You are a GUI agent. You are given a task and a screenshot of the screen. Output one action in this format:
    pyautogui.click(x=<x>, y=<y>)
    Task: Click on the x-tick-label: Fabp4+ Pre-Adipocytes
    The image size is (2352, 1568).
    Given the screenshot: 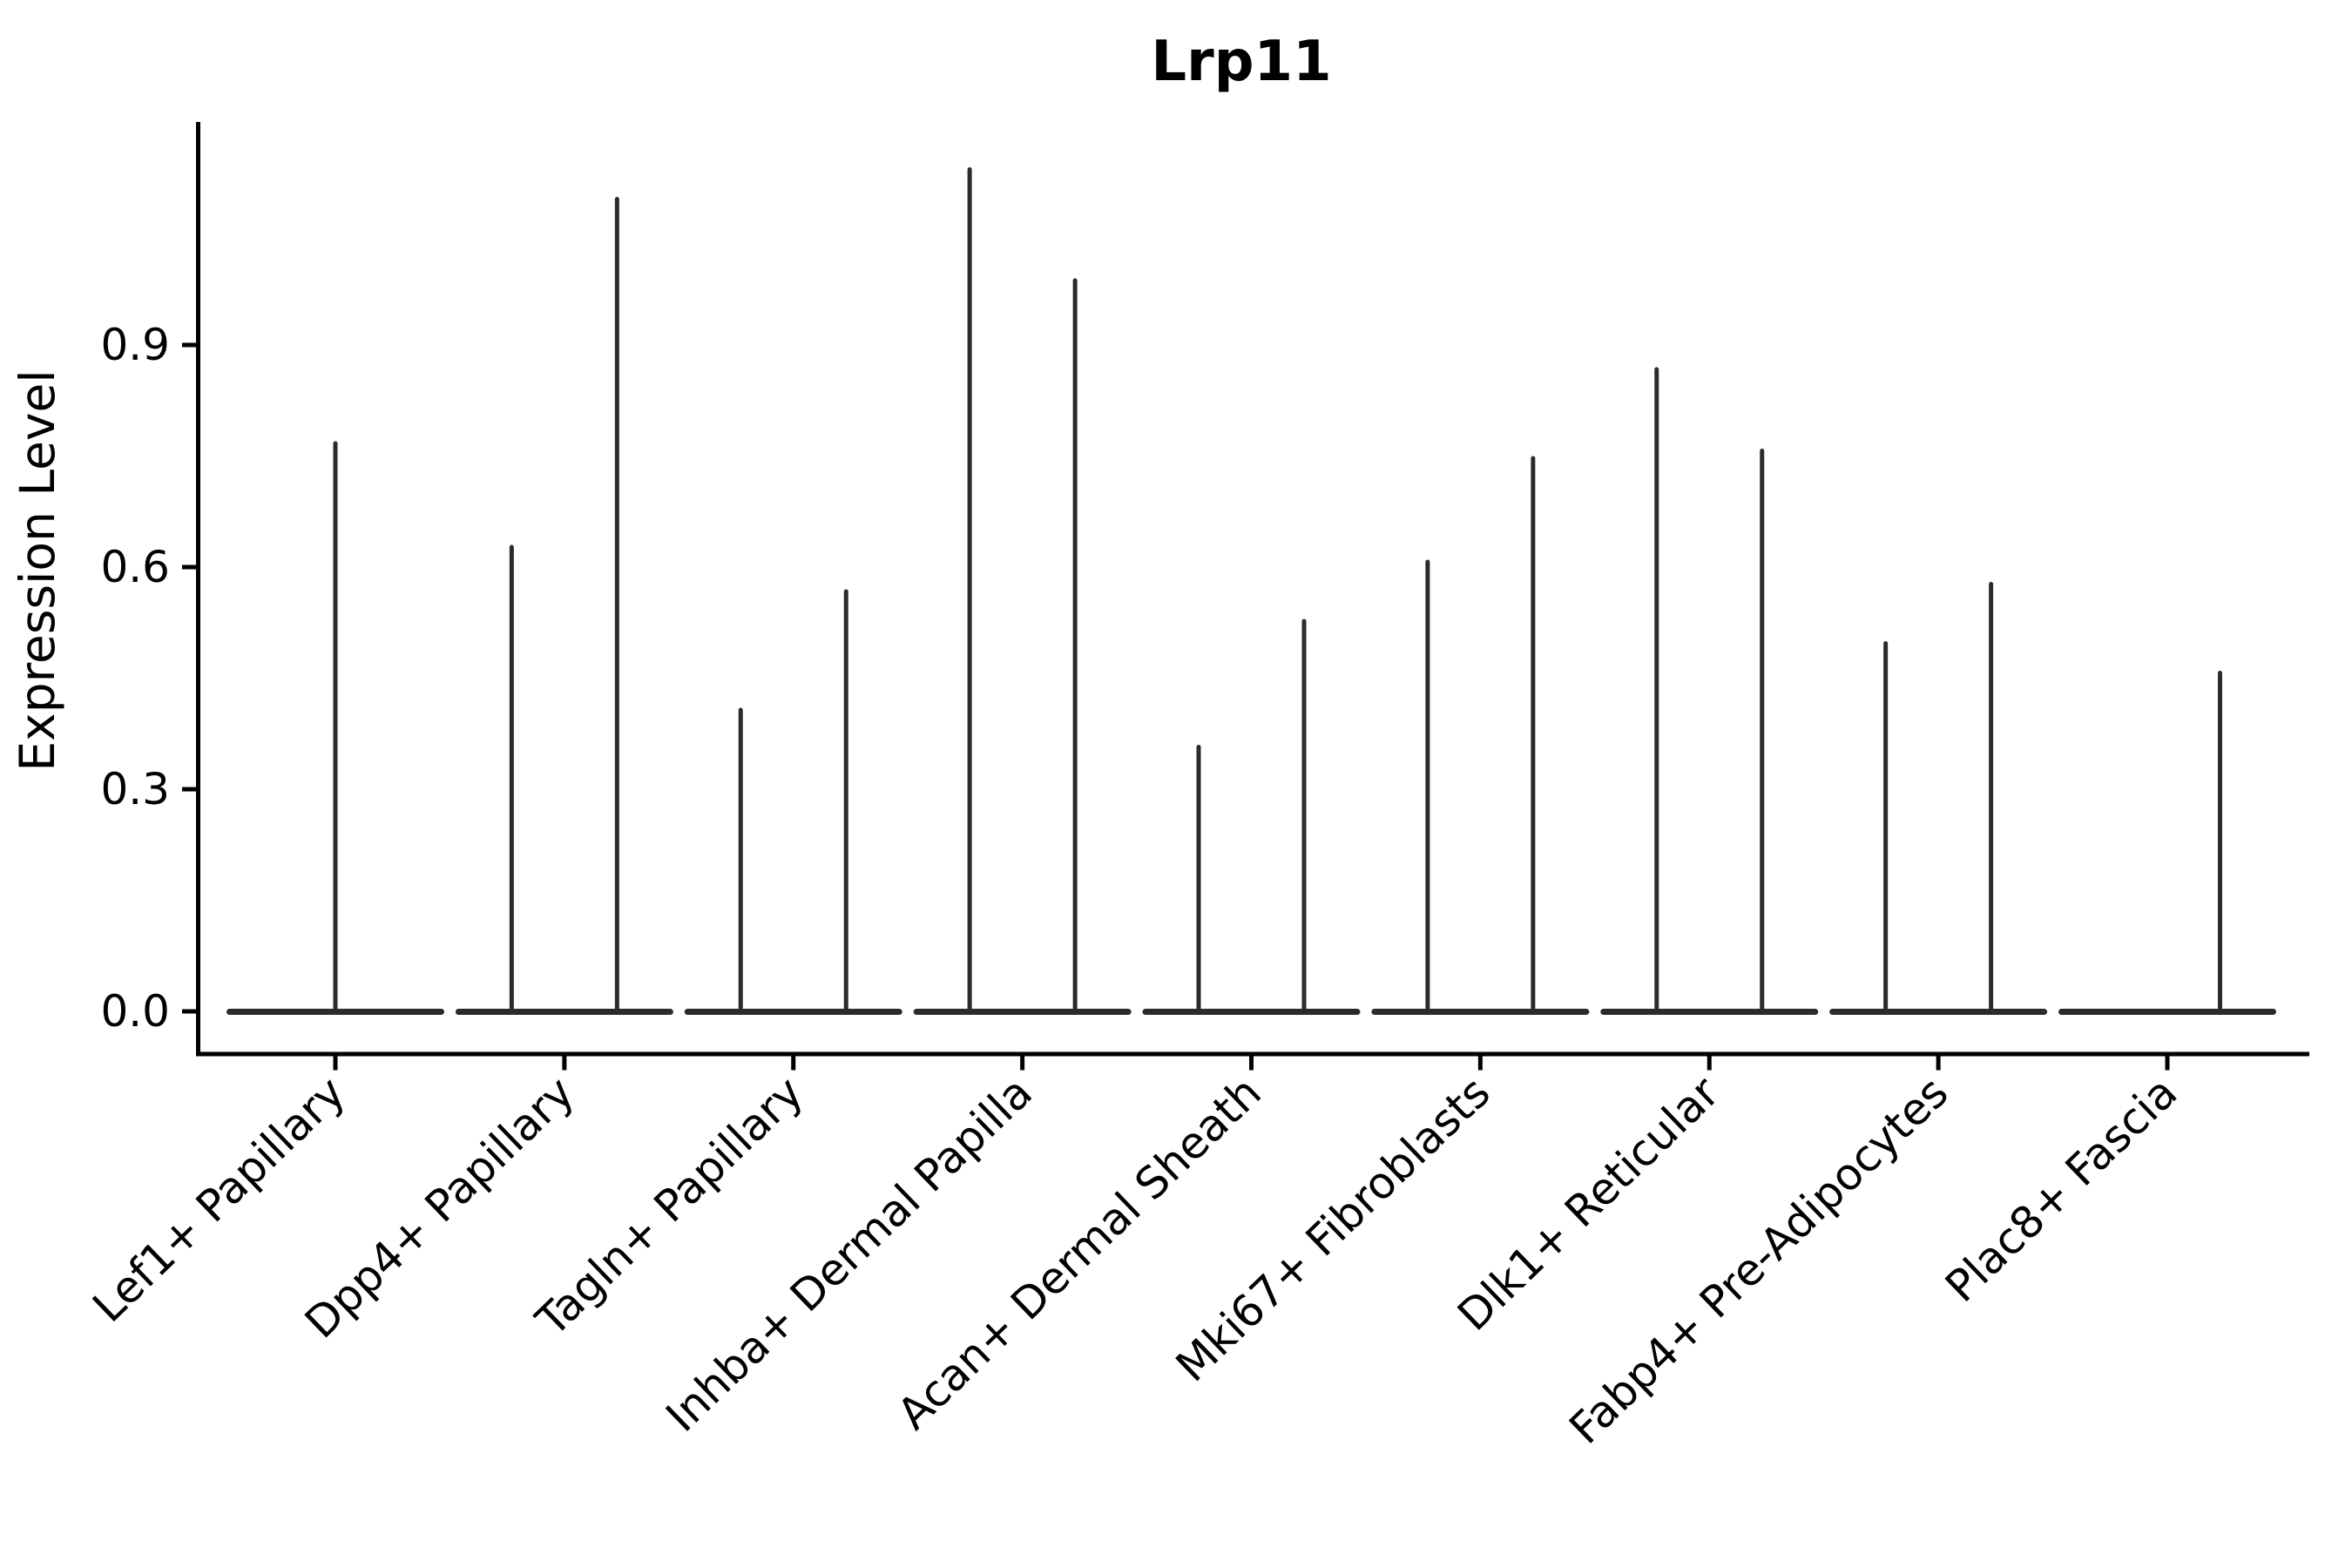 What is the action you would take?
    pyautogui.click(x=1759, y=1260)
    